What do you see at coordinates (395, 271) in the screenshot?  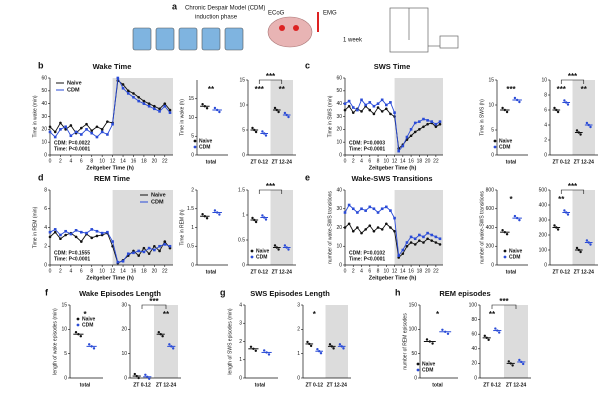 I see `x-tick-label: 12` at bounding box center [395, 271].